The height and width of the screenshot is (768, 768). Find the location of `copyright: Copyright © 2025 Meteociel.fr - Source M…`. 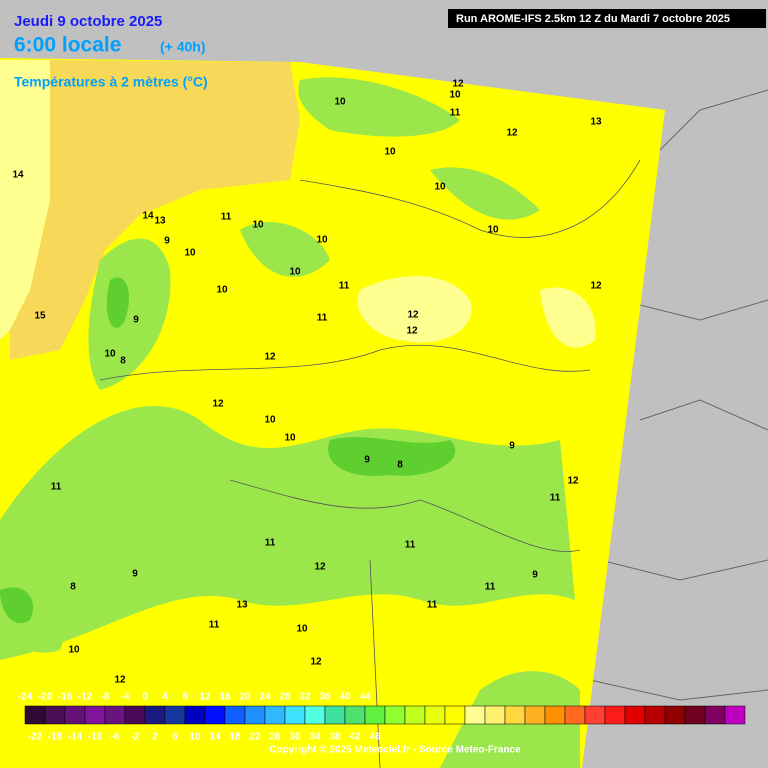

copyright: Copyright © 2025 Meteociel.fr - Source M… is located at coordinates (395, 750).